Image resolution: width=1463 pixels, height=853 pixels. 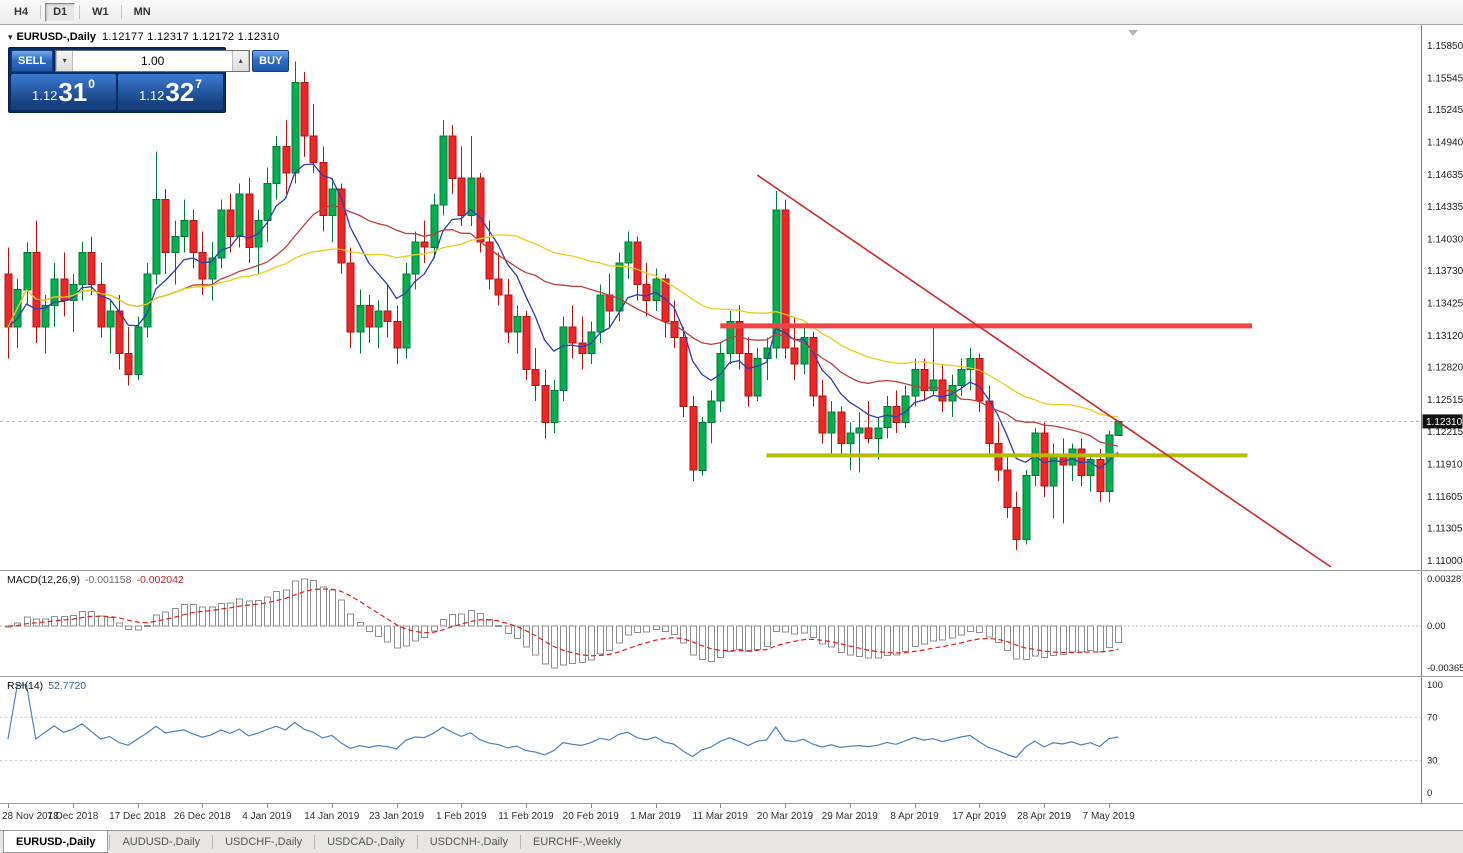 I want to click on macd-canvas: 0.003287 0.00 -0.003659, so click(x=731, y=623).